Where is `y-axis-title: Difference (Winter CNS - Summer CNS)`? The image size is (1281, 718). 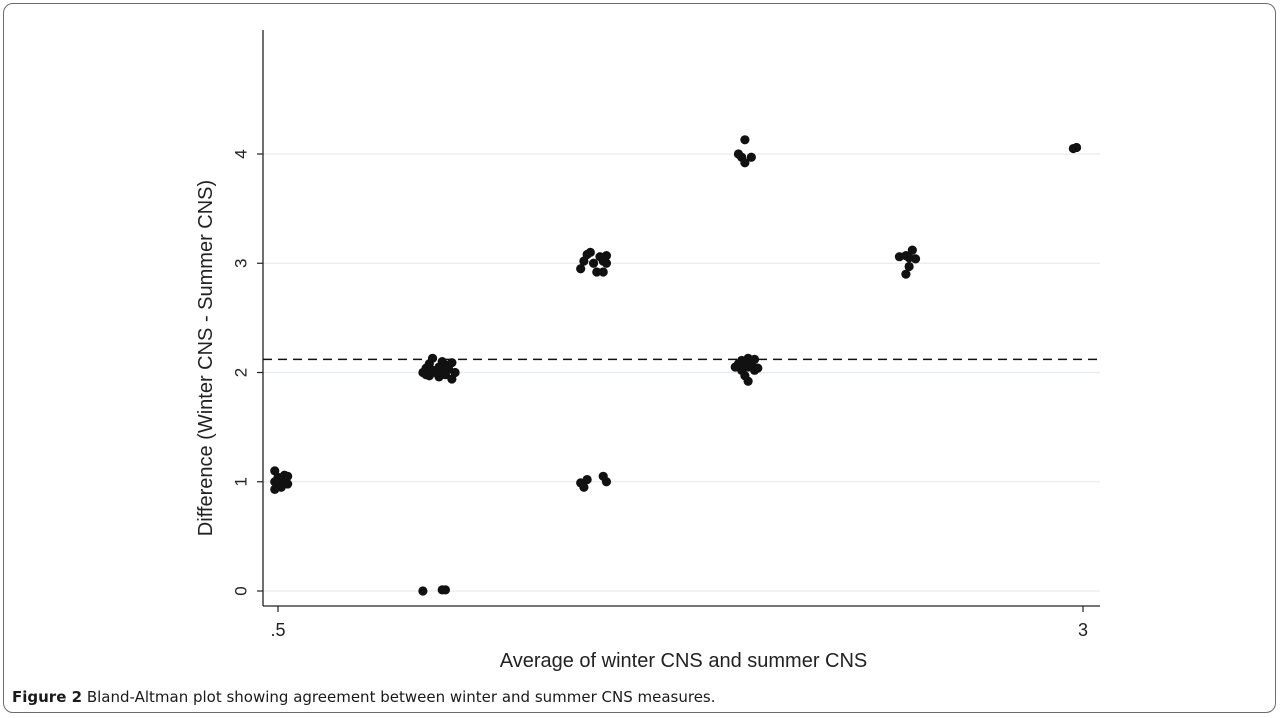 y-axis-title: Difference (Winter CNS - Summer CNS) is located at coordinates (206, 358).